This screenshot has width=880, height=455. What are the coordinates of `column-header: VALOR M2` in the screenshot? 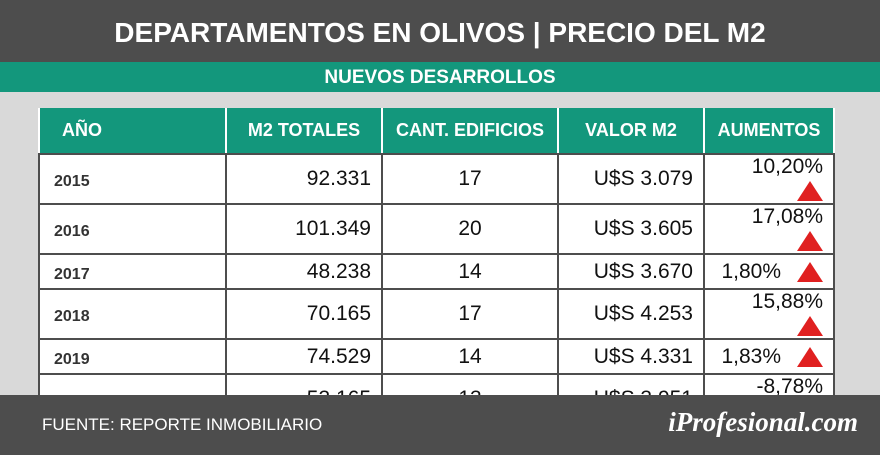 It's located at (631, 131).